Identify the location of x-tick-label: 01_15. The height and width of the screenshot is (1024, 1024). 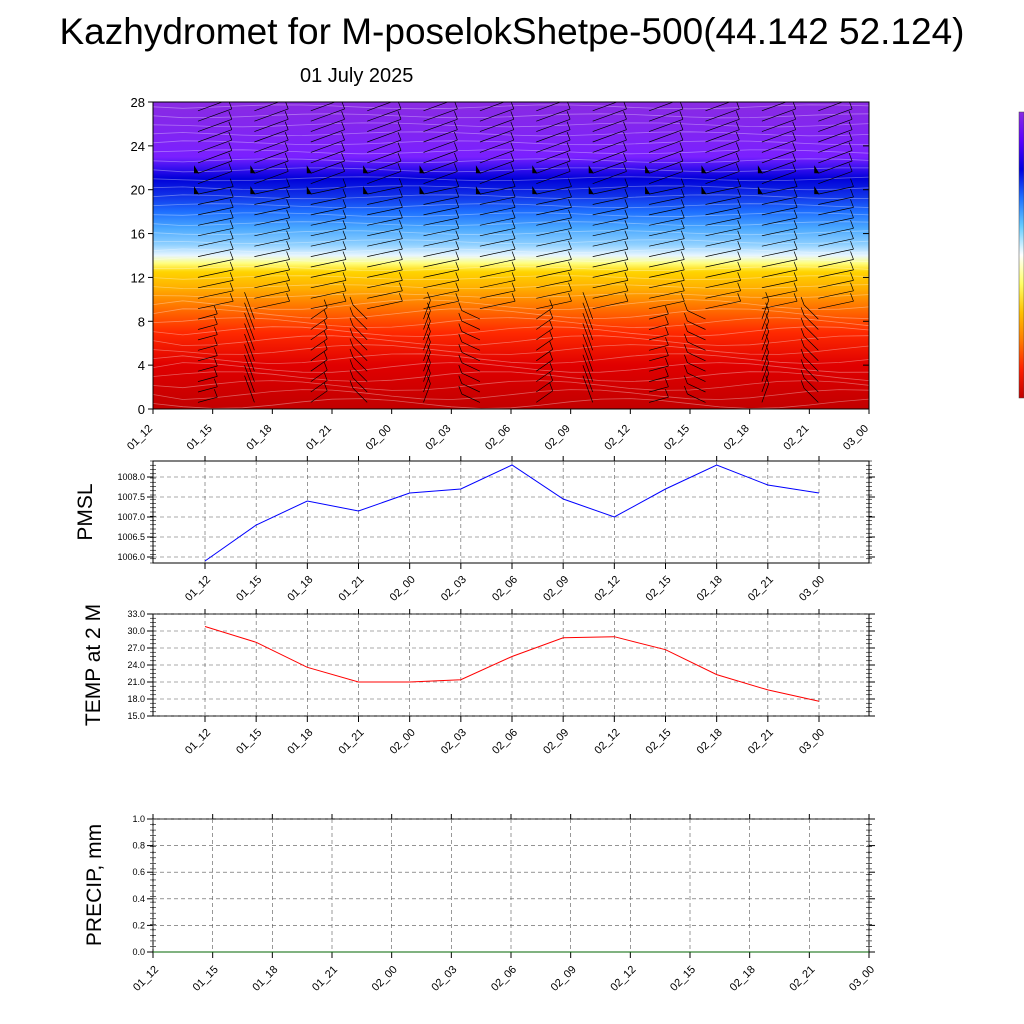
(200, 438).